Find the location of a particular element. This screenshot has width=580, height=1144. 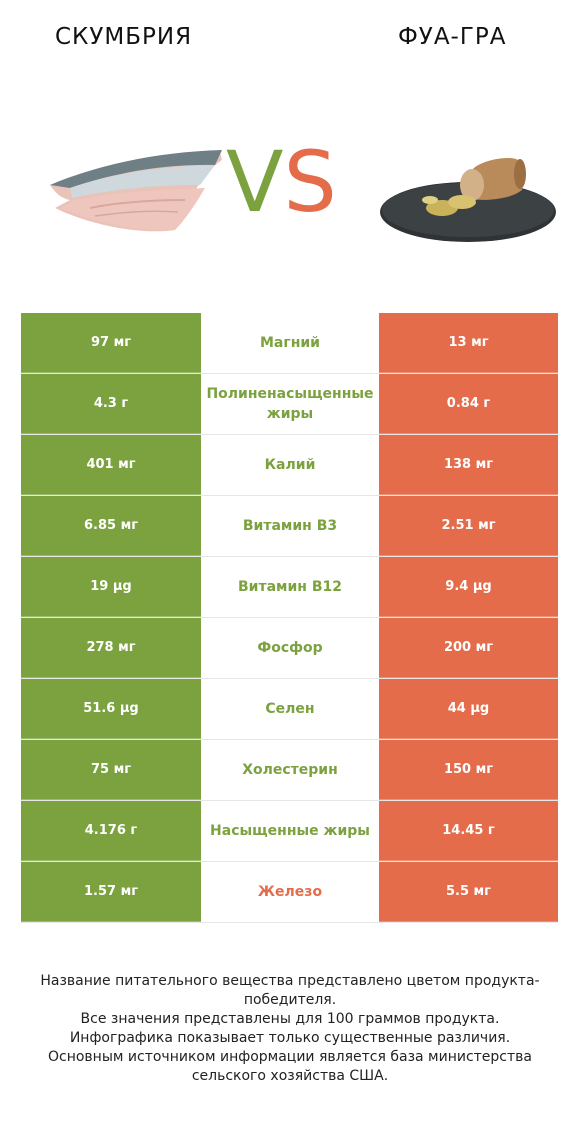

nutrient-name: Селен is located at coordinates (290, 709).